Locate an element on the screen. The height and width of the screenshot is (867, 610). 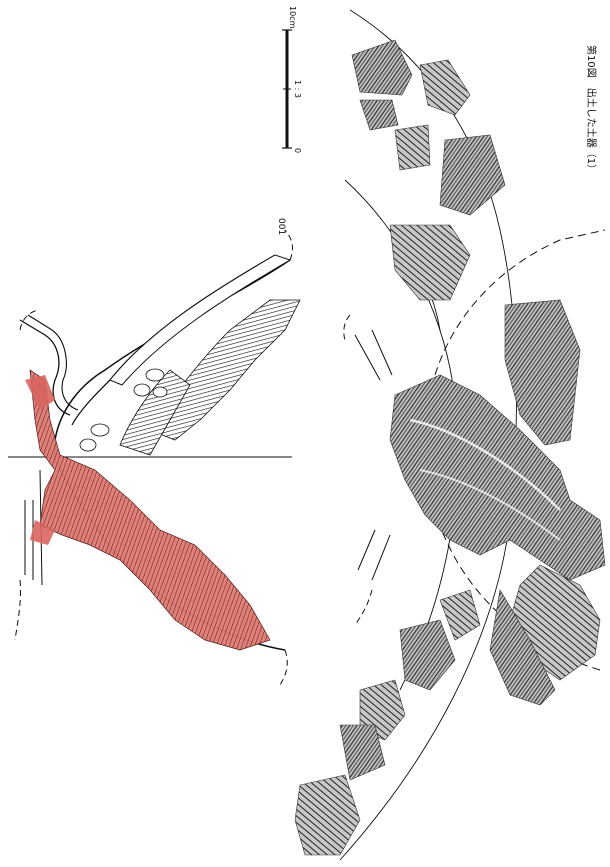
vessel-rim is located at coordinates (45, 367).